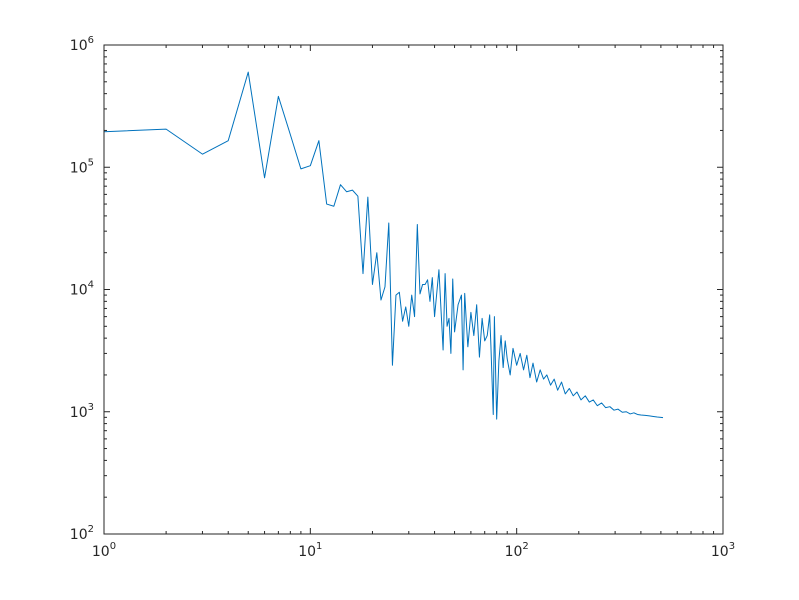  What do you see at coordinates (310, 550) in the screenshot?
I see `x-tick-label: 10¹` at bounding box center [310, 550].